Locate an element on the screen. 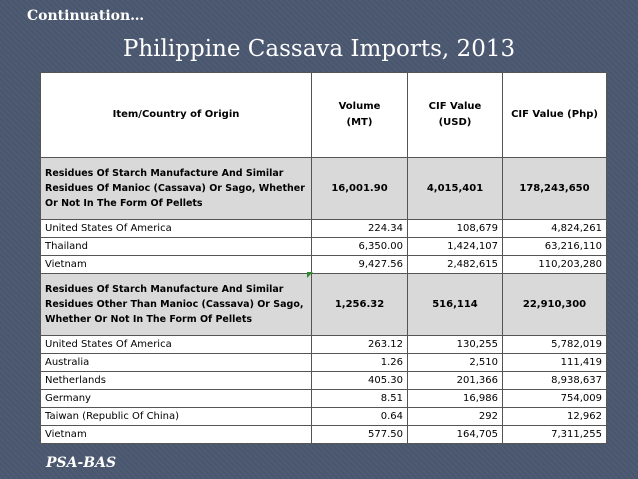 This screenshot has height=479, width=638. cif-php-cell: 7,311,255 is located at coordinates (554, 434).